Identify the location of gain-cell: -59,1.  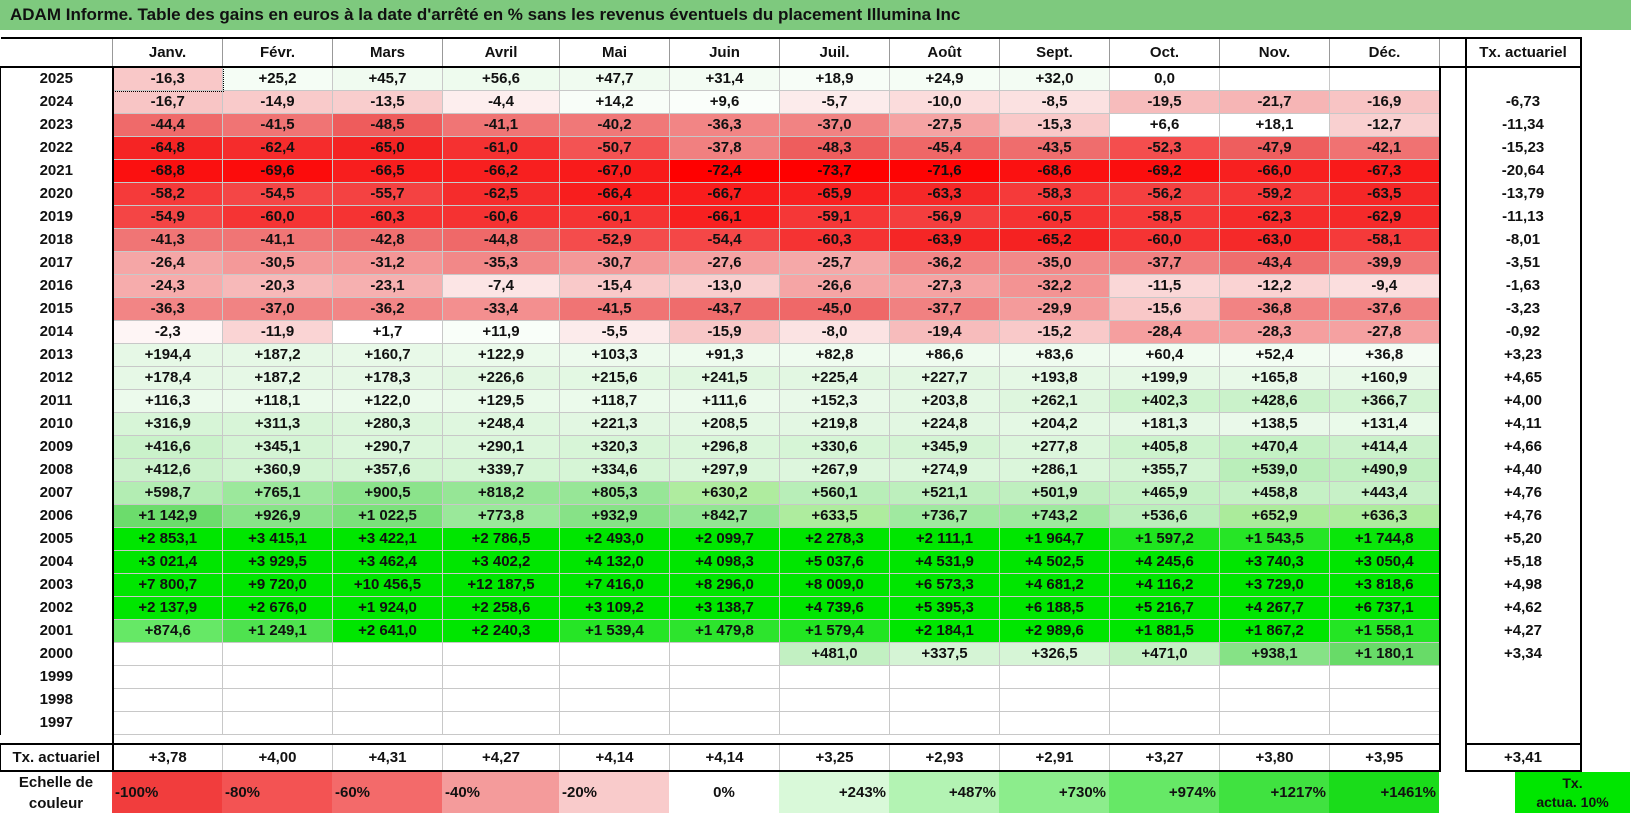
(834, 217).